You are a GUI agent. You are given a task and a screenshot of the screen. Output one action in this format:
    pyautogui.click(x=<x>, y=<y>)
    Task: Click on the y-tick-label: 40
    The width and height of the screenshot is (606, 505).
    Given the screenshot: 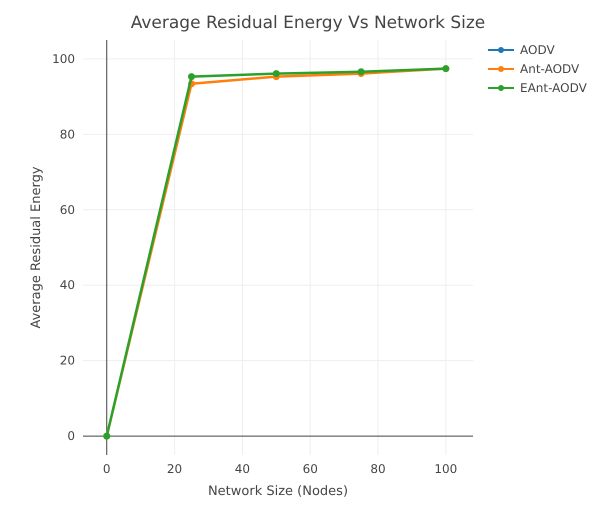 What is the action you would take?
    pyautogui.click(x=67, y=285)
    